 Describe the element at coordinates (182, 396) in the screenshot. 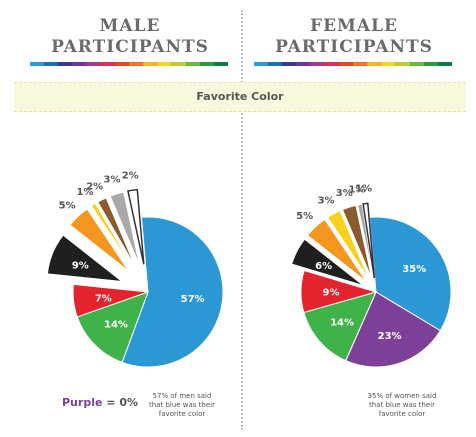

I see `male-caption-line-1: 57% of men said` at that location.